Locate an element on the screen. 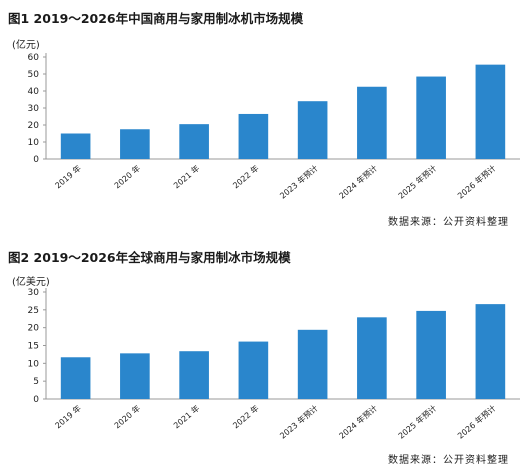 The width and height of the screenshot is (531, 474). y-tick-label: 40 is located at coordinates (34, 92).